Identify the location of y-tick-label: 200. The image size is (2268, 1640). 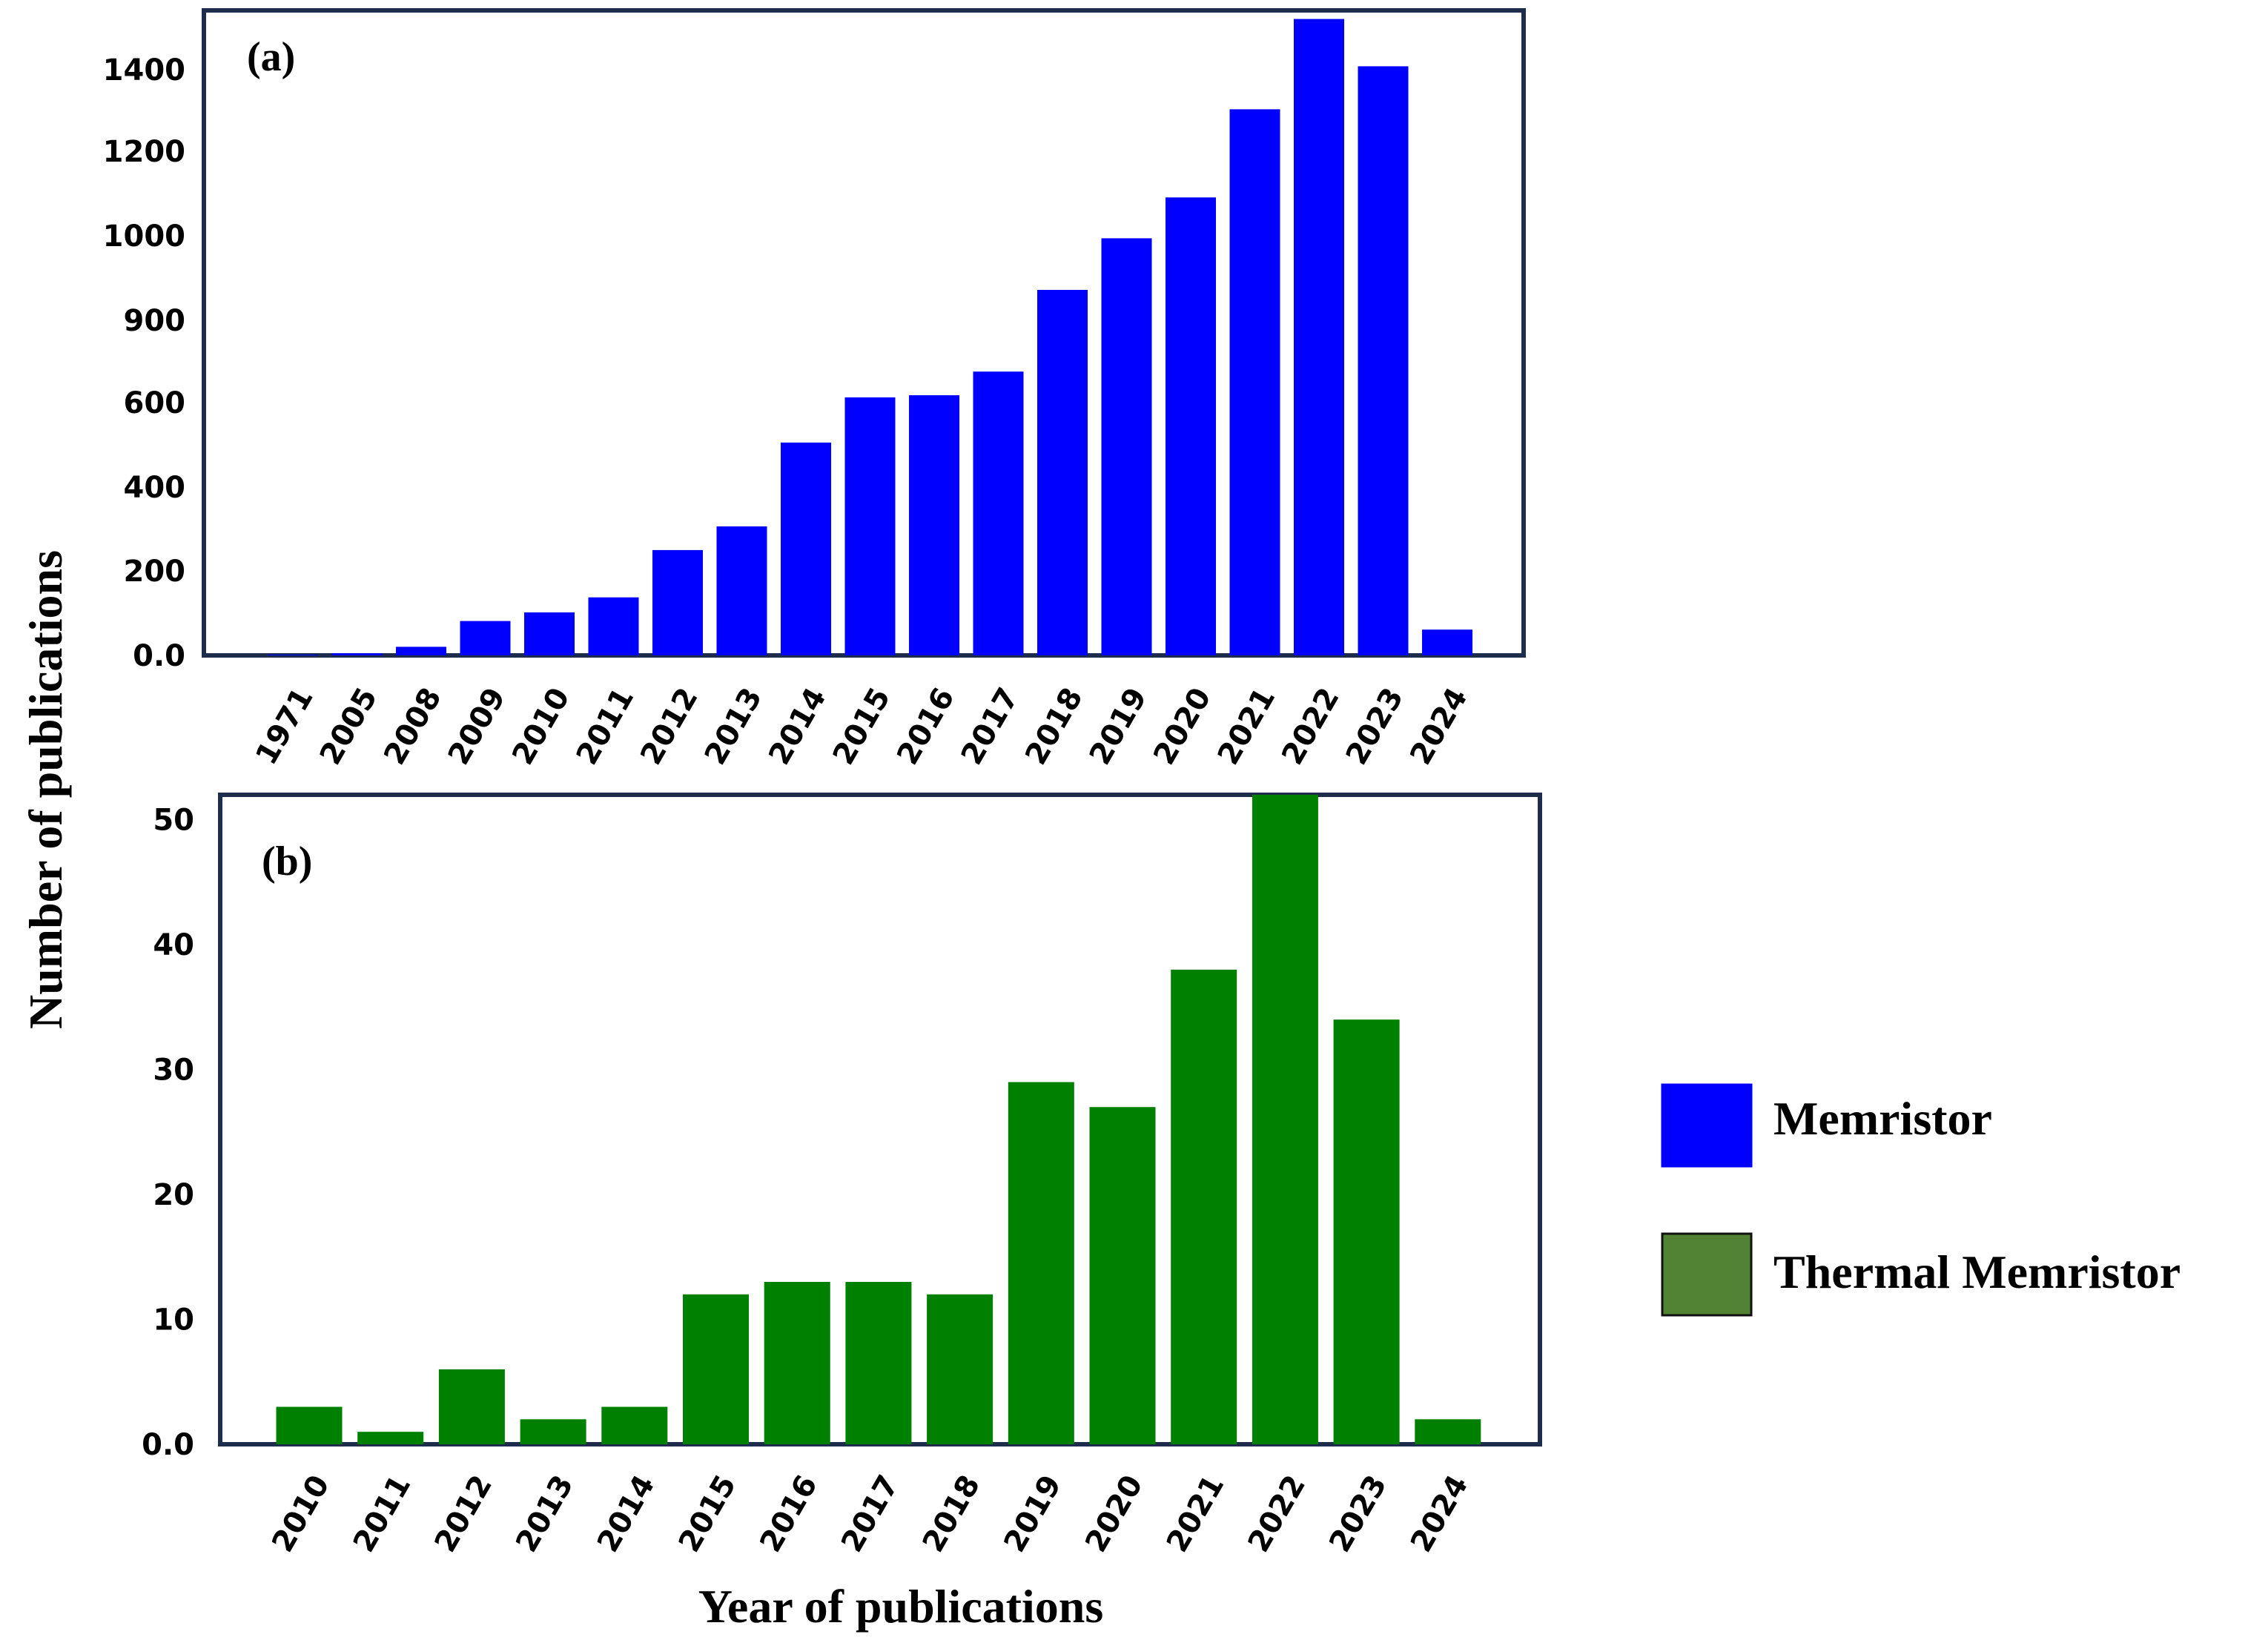
(155, 572).